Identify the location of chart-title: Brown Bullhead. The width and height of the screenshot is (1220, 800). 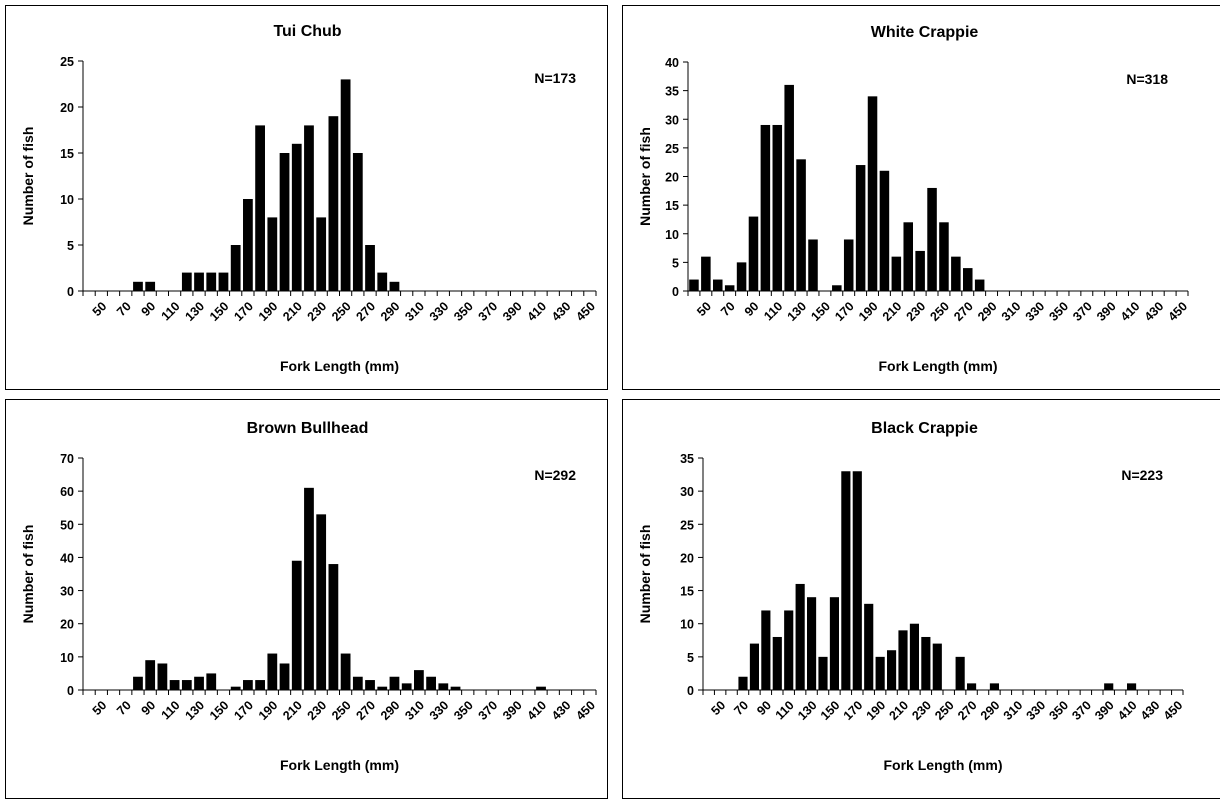
(308, 428).